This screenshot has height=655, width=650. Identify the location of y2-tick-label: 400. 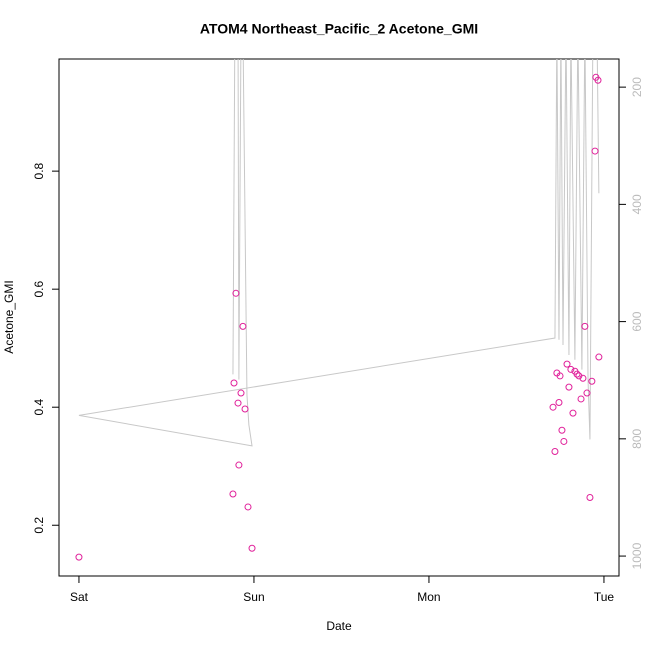
(637, 204).